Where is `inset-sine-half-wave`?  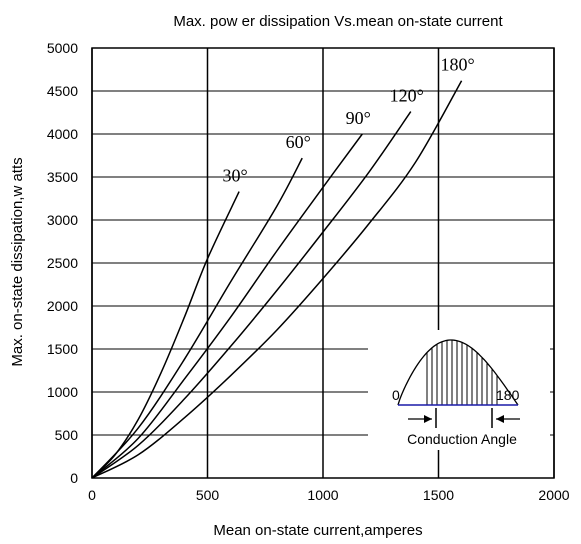 inset-sine-half-wave is located at coordinates (458, 372).